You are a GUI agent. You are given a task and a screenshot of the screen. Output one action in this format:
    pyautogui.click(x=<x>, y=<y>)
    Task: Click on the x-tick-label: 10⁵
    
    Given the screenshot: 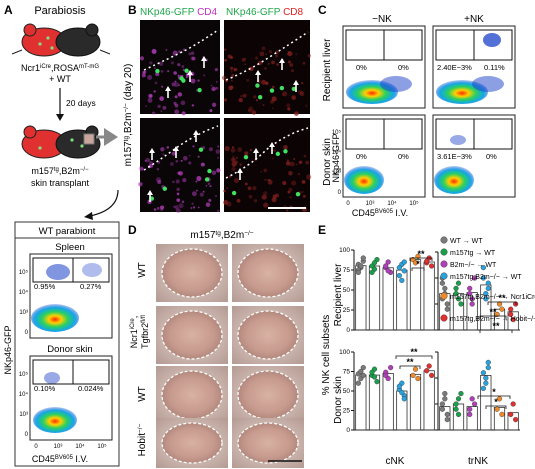 What is the action you would take?
    pyautogui.click(x=102, y=446)
    